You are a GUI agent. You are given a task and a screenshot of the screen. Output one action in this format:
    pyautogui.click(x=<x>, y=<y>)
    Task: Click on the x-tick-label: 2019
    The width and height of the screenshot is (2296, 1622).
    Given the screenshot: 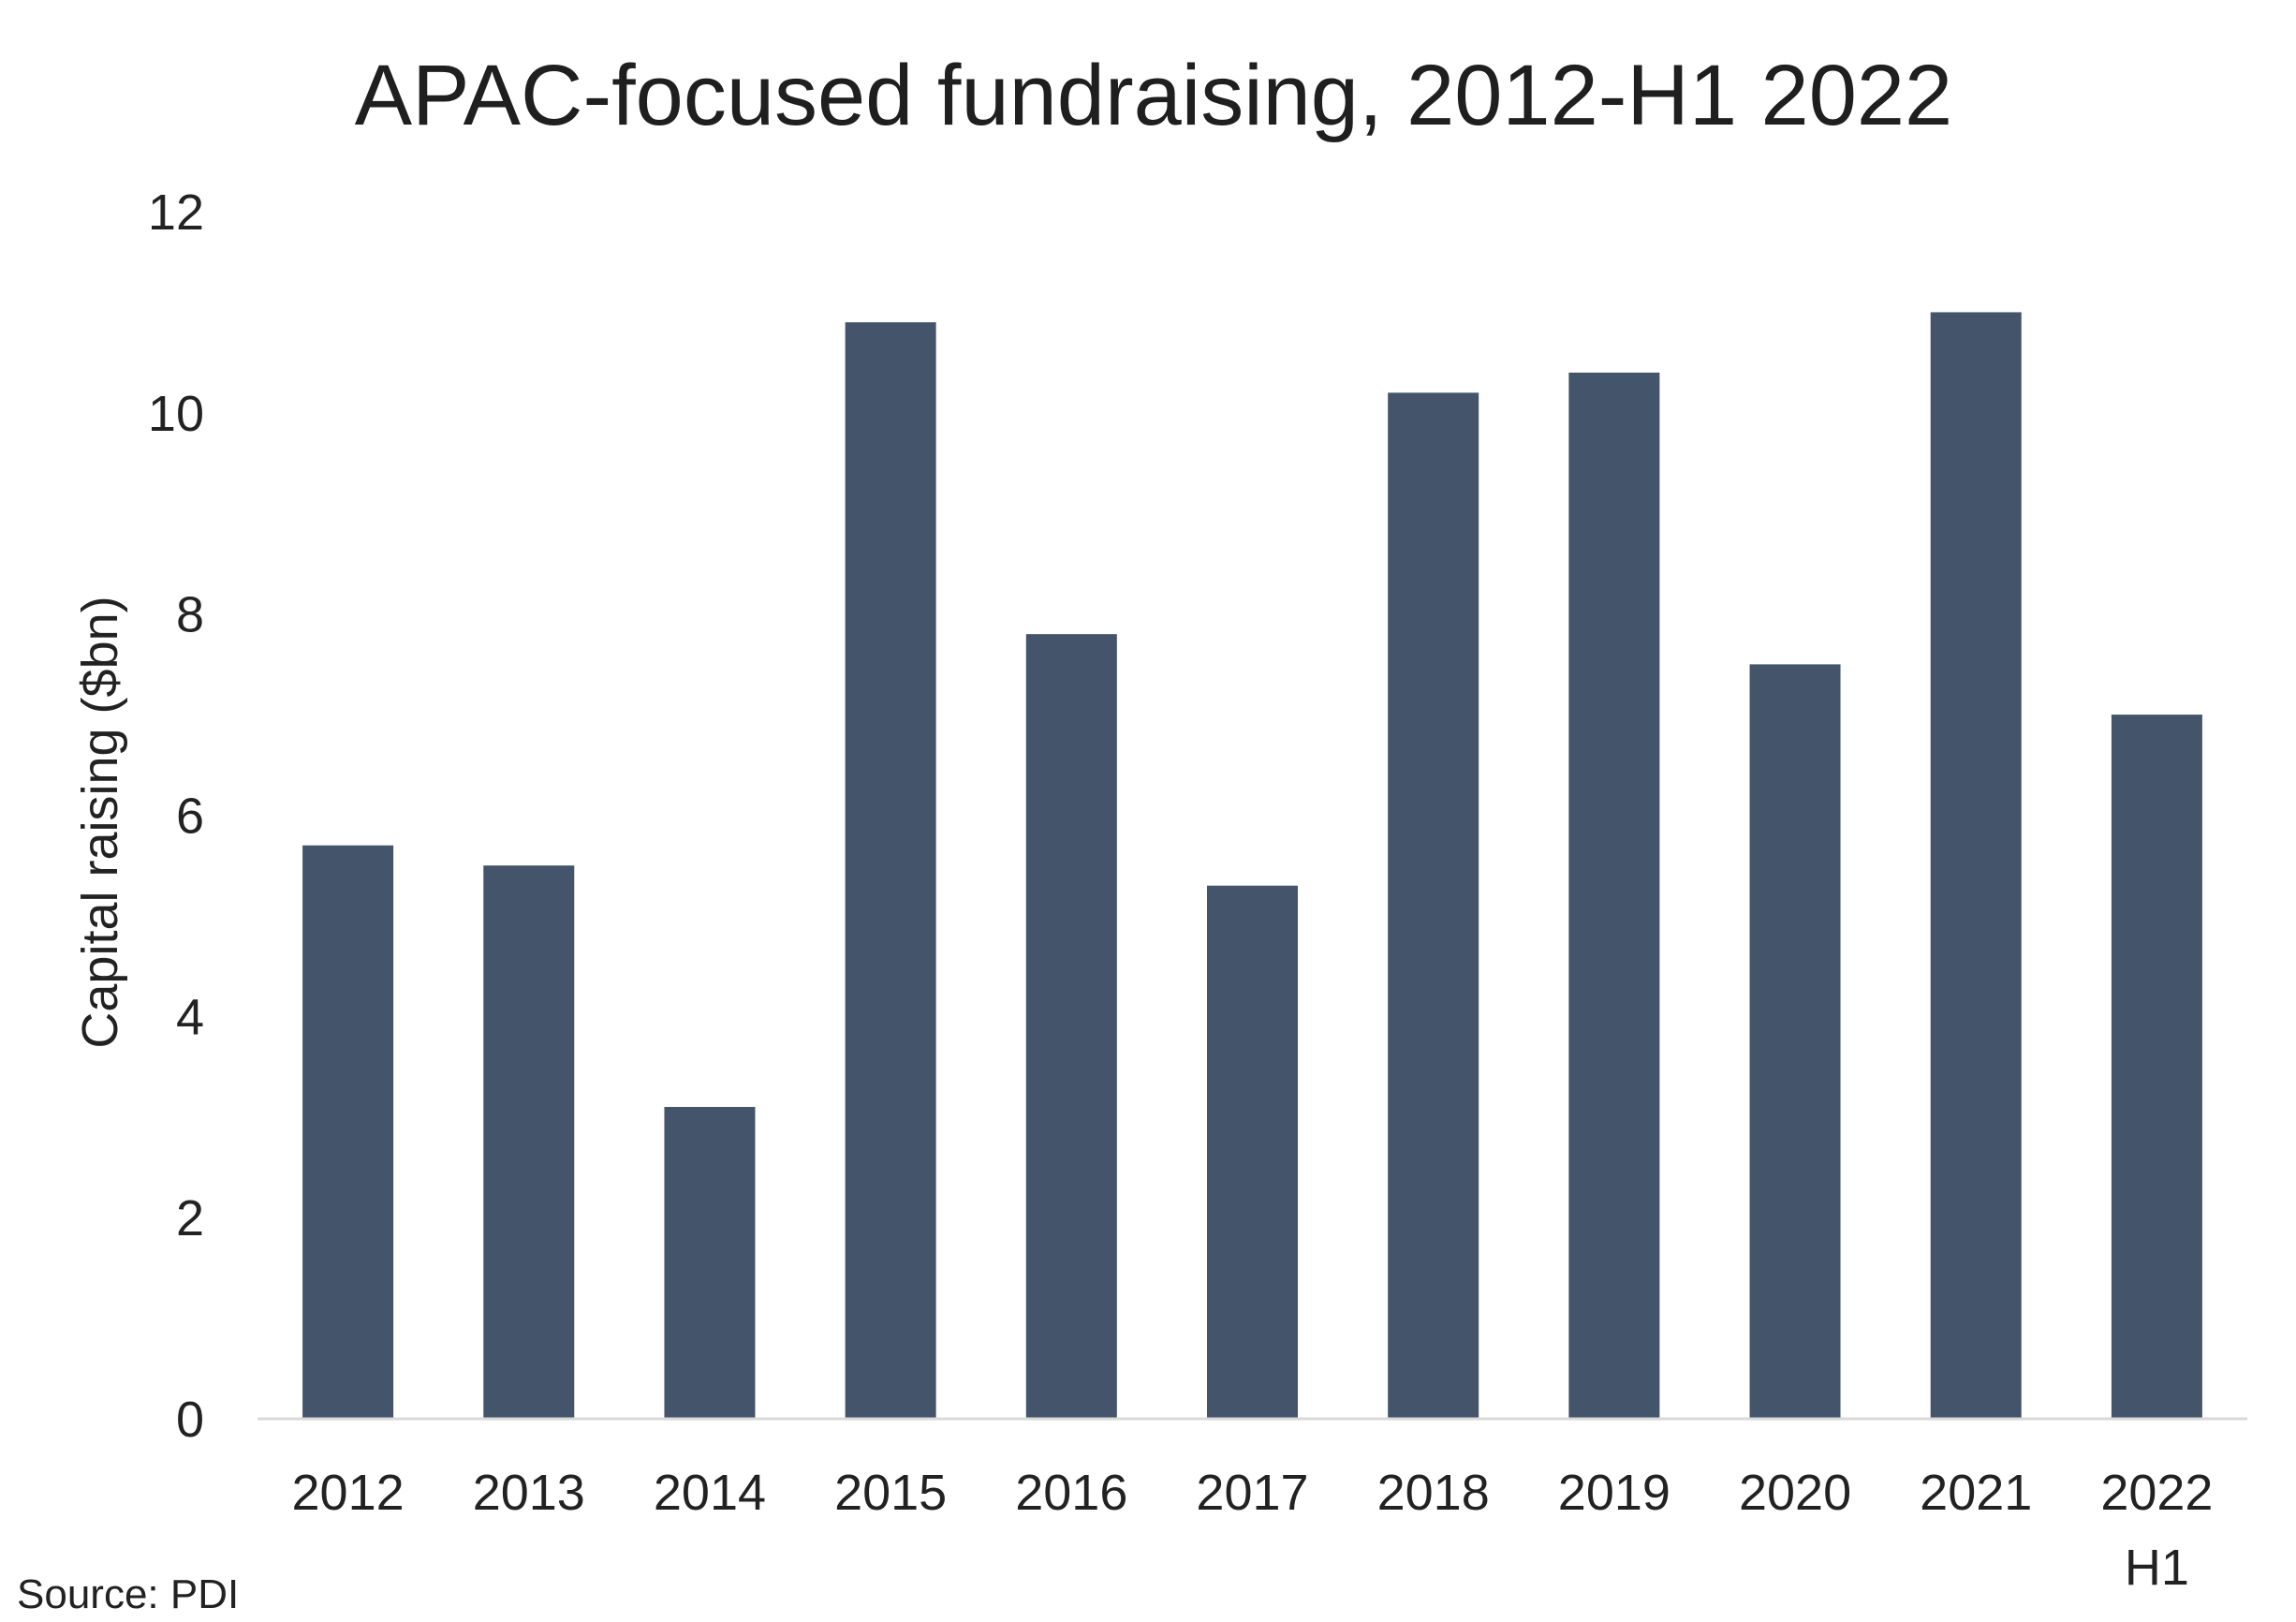 What is the action you would take?
    pyautogui.click(x=1614, y=1493)
    